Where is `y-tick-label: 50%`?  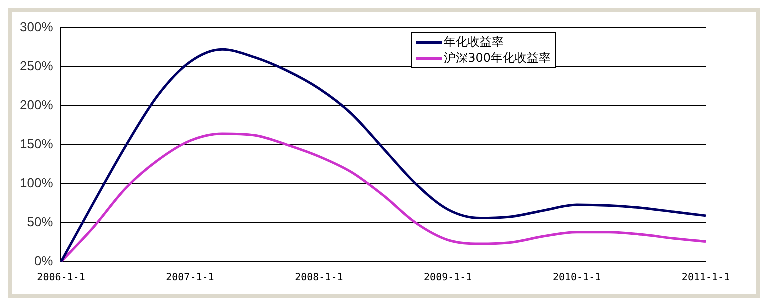 y-tick-label: 50% is located at coordinates (40, 222).